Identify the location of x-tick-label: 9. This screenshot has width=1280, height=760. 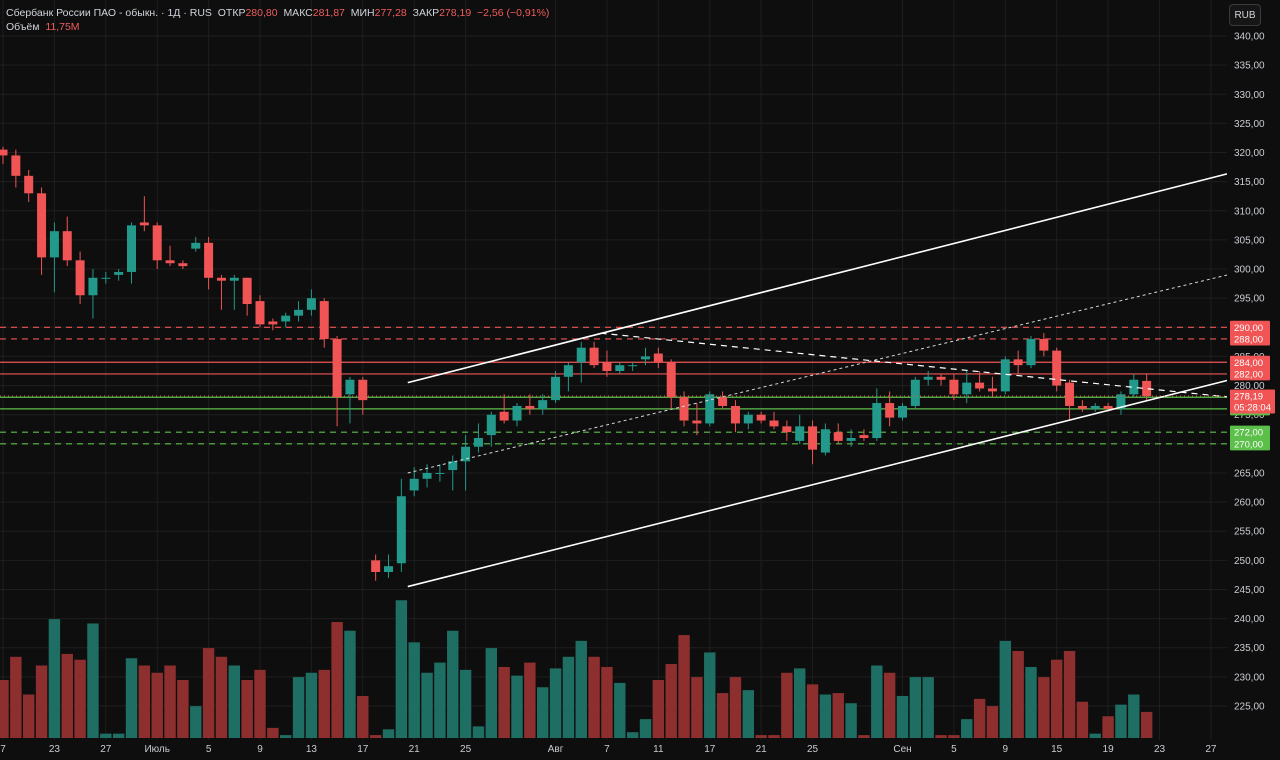
(260, 749).